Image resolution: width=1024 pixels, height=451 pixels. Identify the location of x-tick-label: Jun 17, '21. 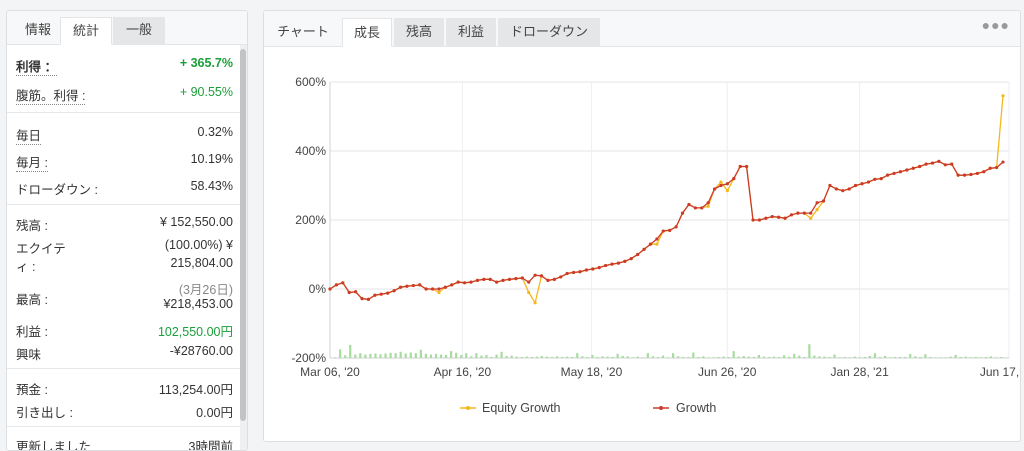
(1000, 372).